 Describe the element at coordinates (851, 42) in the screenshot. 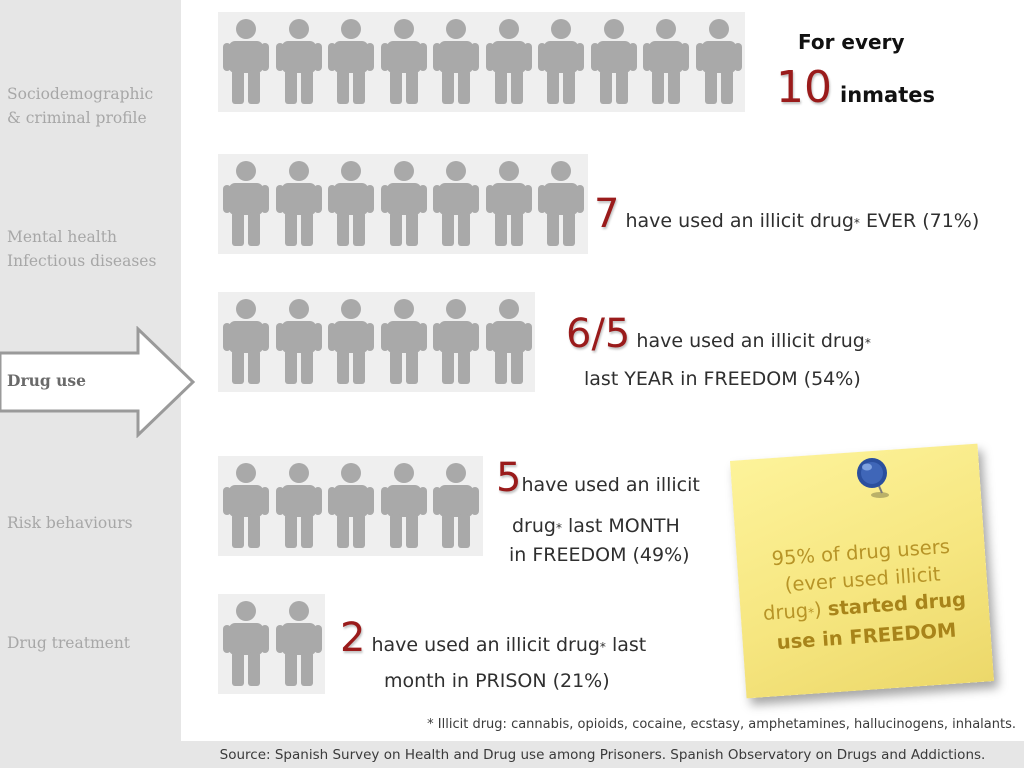

I see `header-for-every: For every` at that location.